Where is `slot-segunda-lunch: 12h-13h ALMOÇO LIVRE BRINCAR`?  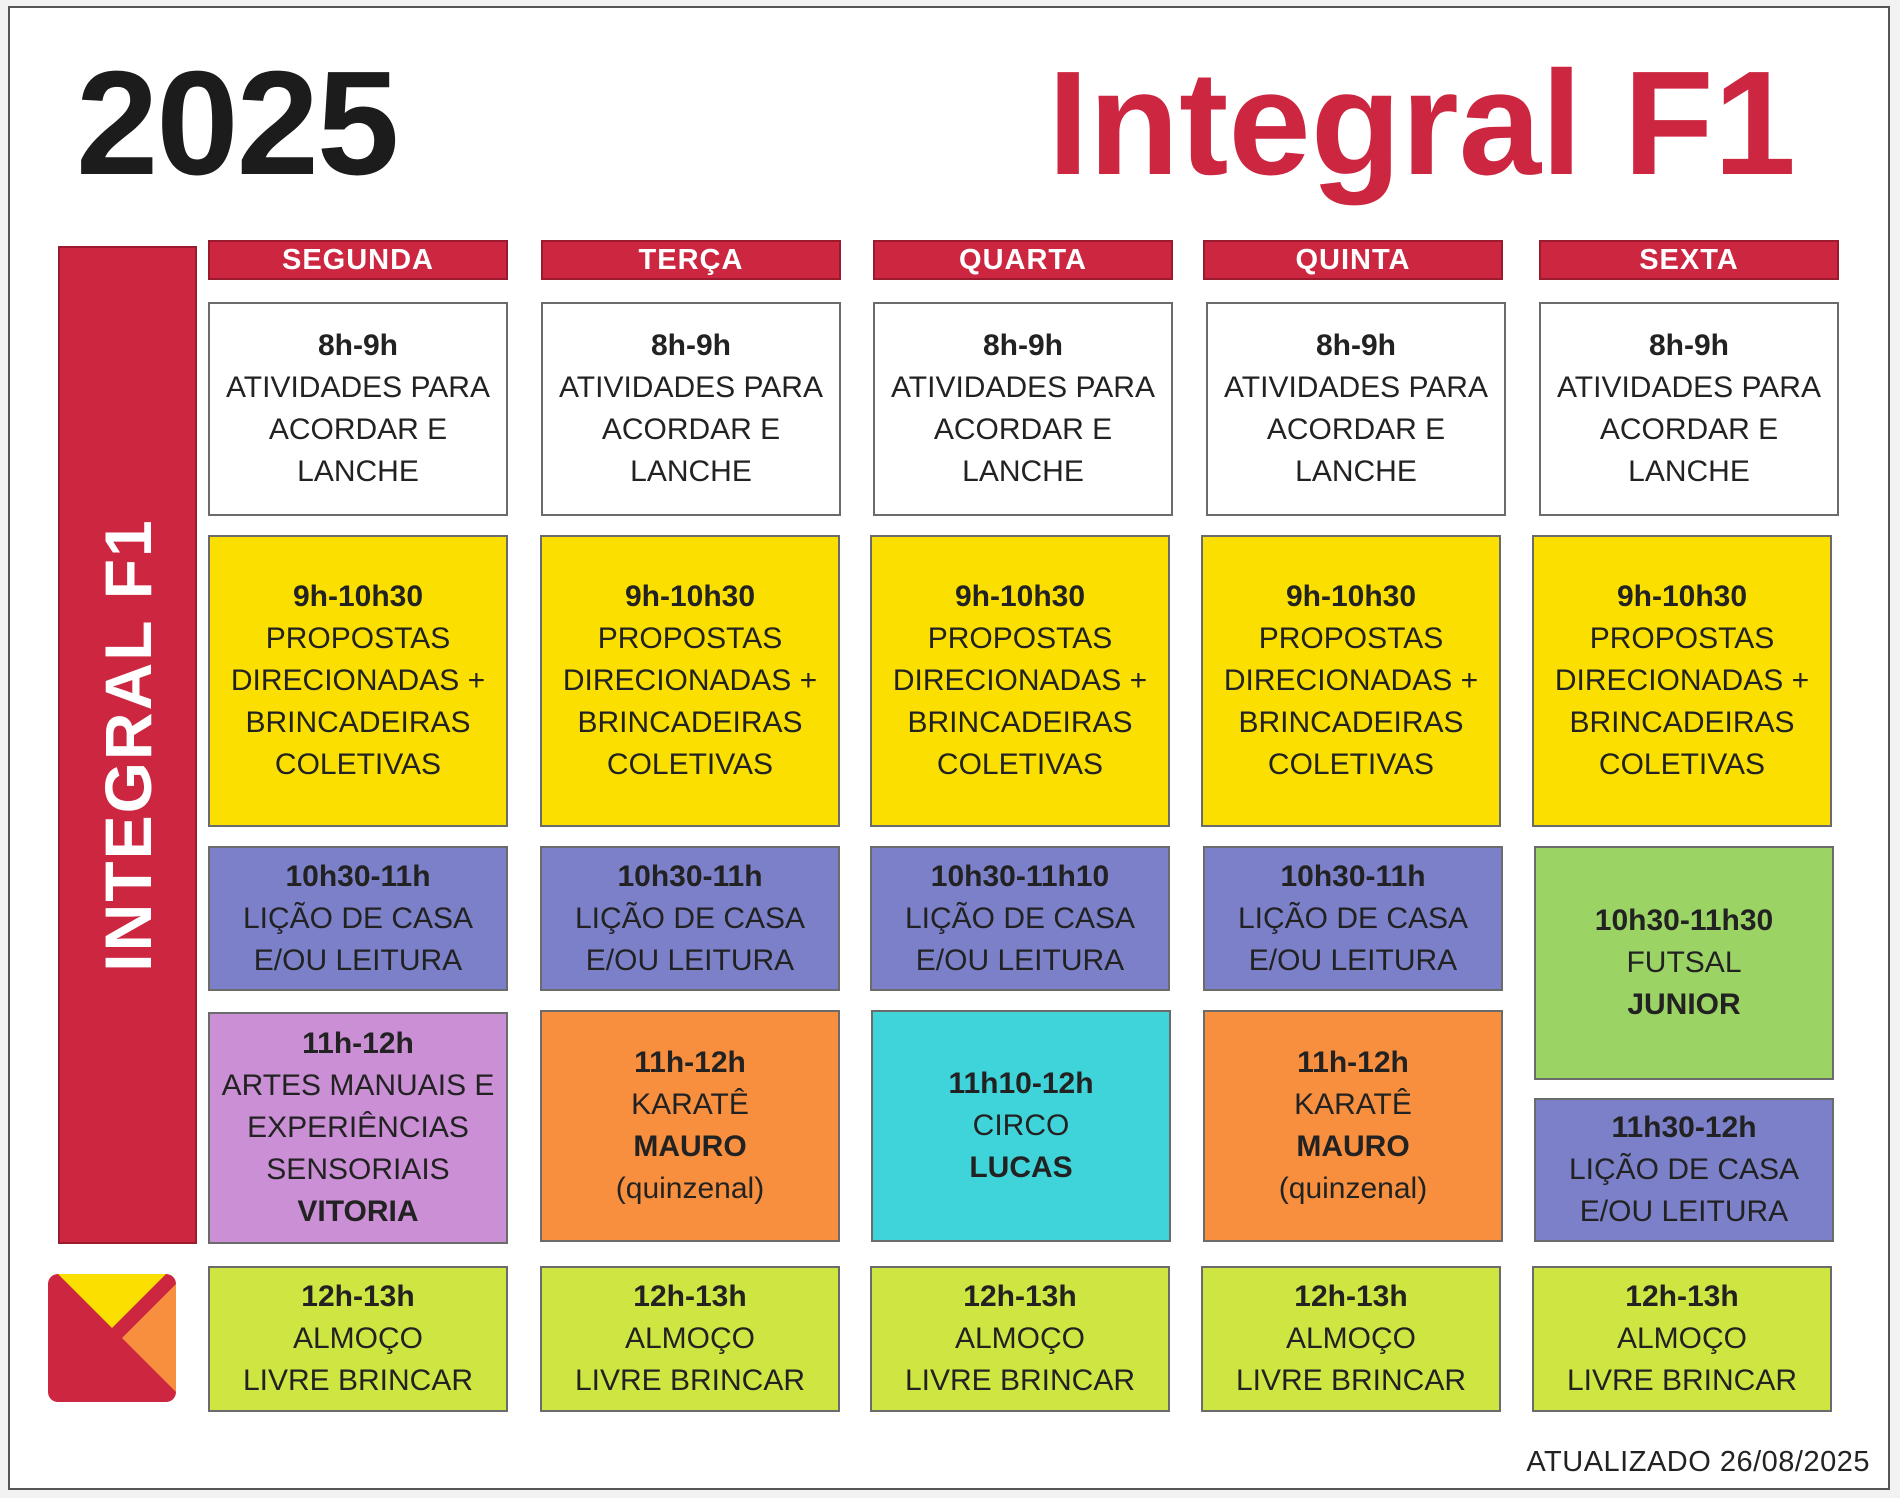 slot-segunda-lunch: 12h-13h ALMOÇO LIVRE BRINCAR is located at coordinates (358, 1339).